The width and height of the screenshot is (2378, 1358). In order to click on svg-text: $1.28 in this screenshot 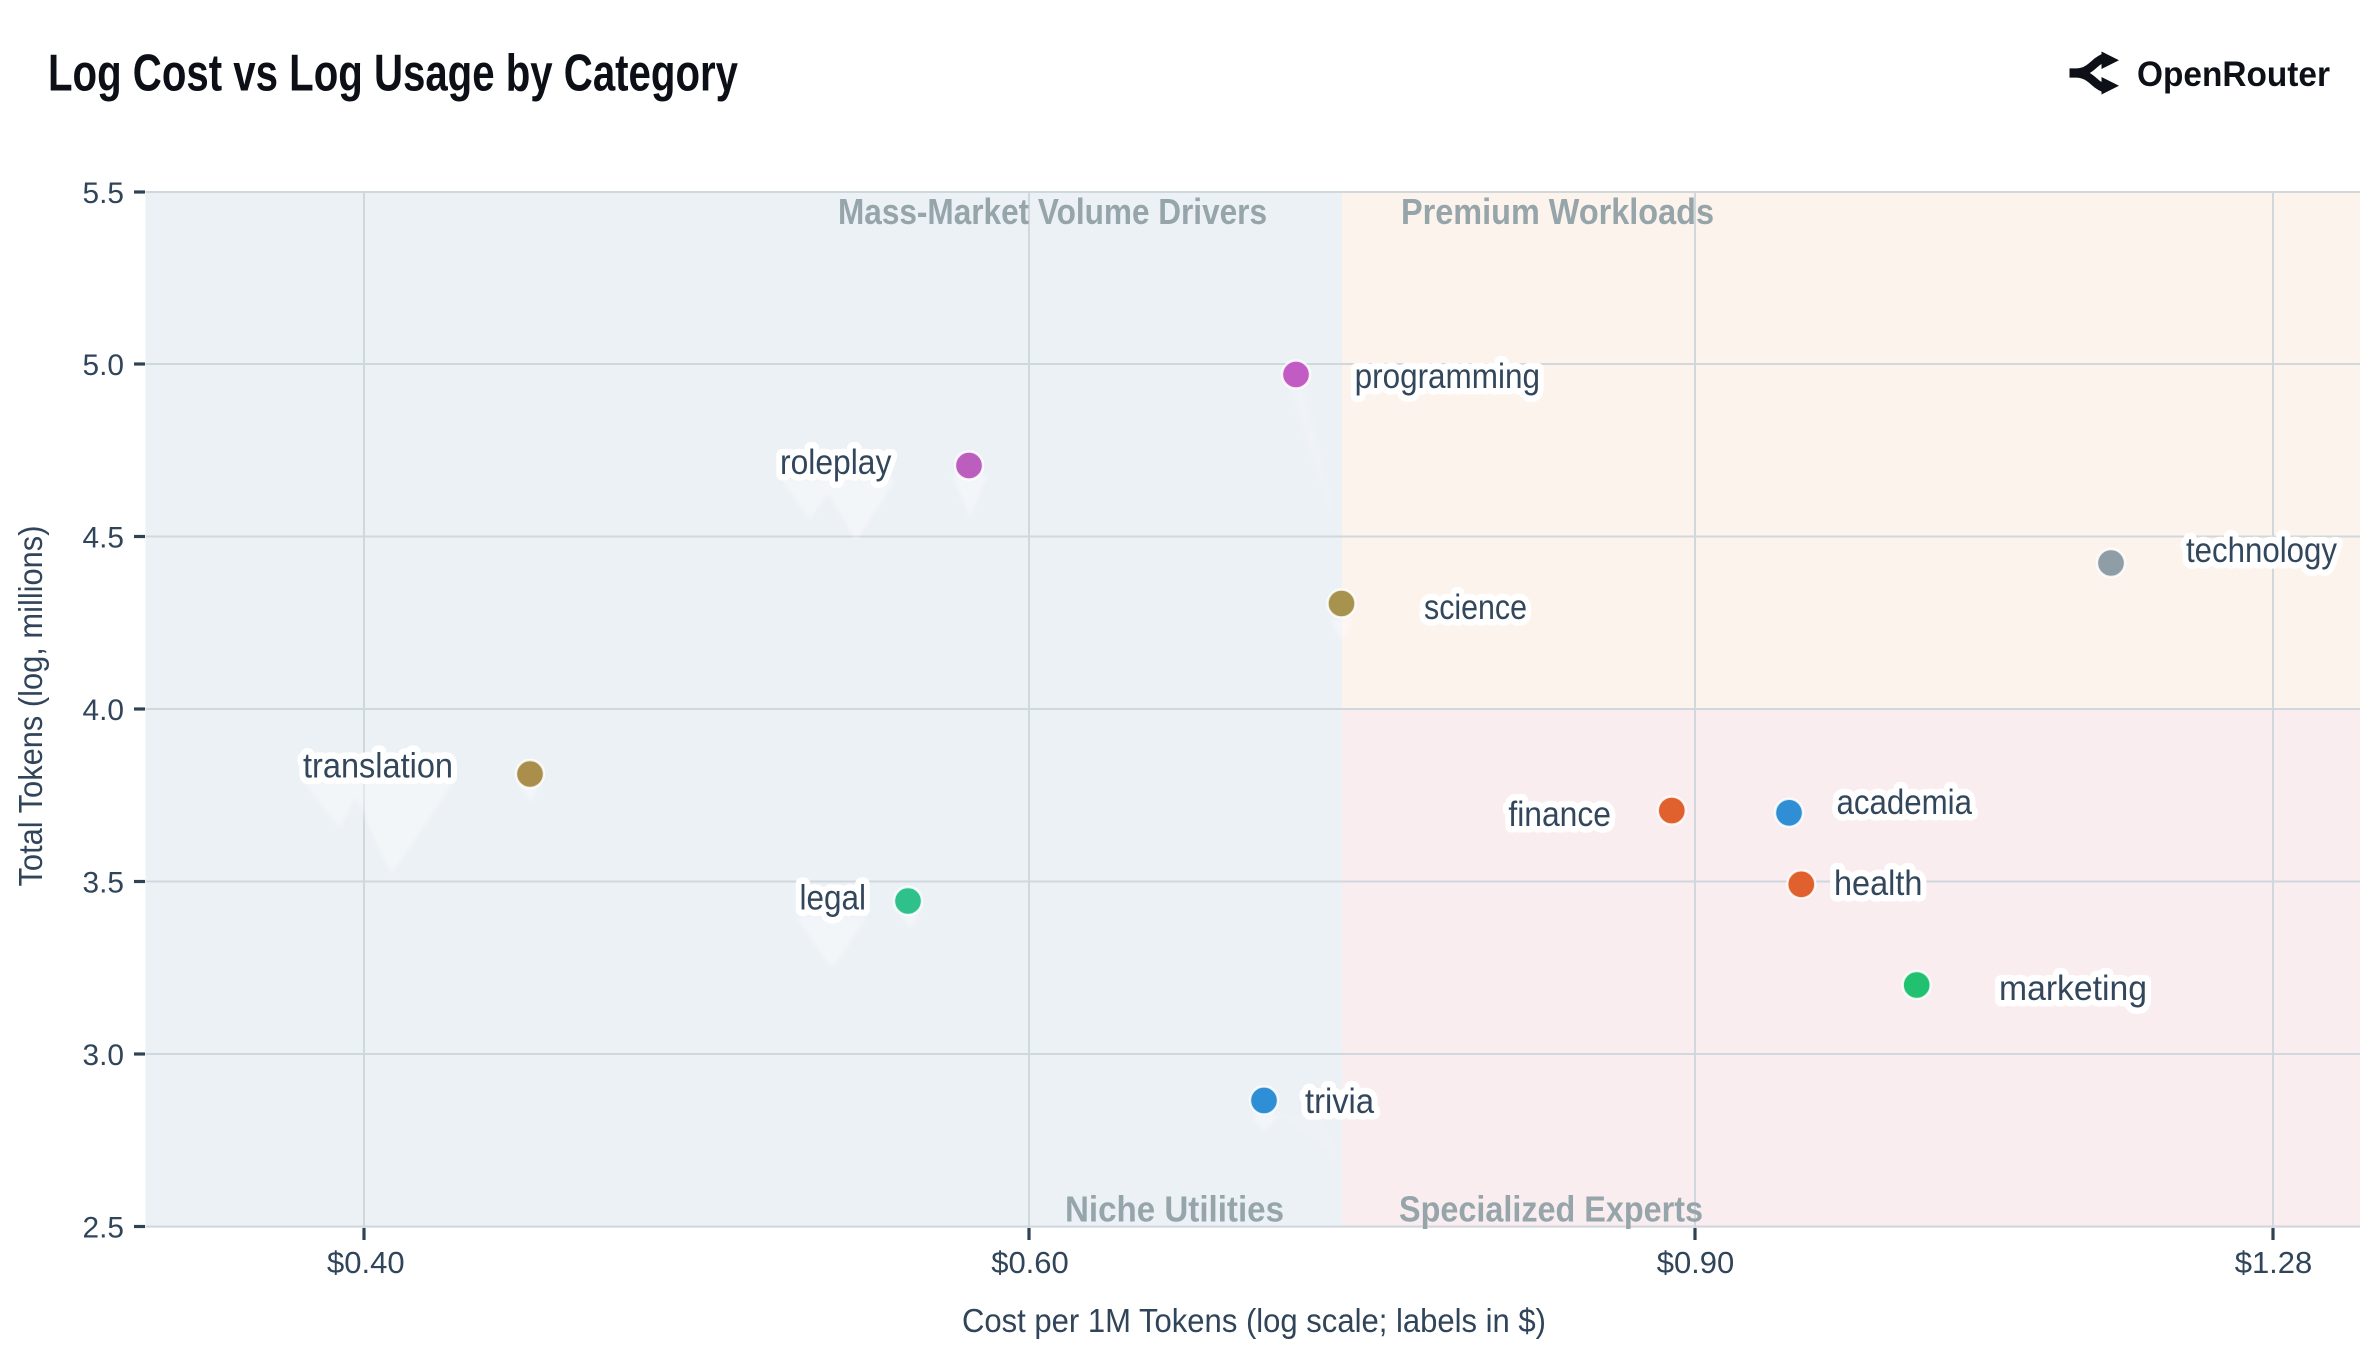, I will do `click(2274, 1262)`.